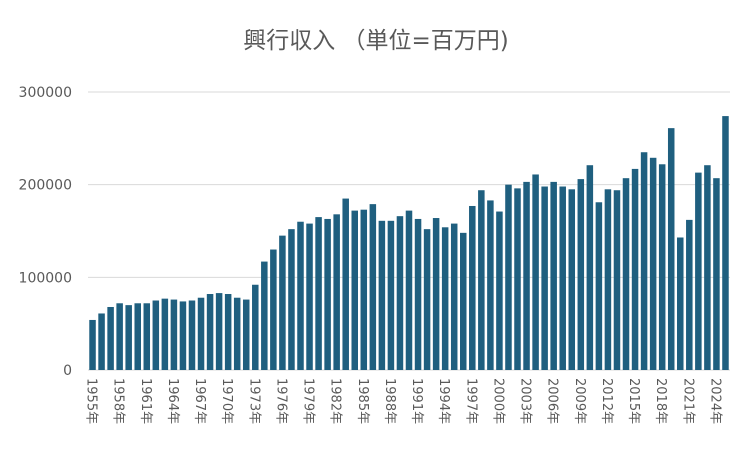 Image resolution: width=752 pixels, height=452 pixels. Describe the element at coordinates (579, 401) in the screenshot. I see `x-tick-label: 2009年` at that location.